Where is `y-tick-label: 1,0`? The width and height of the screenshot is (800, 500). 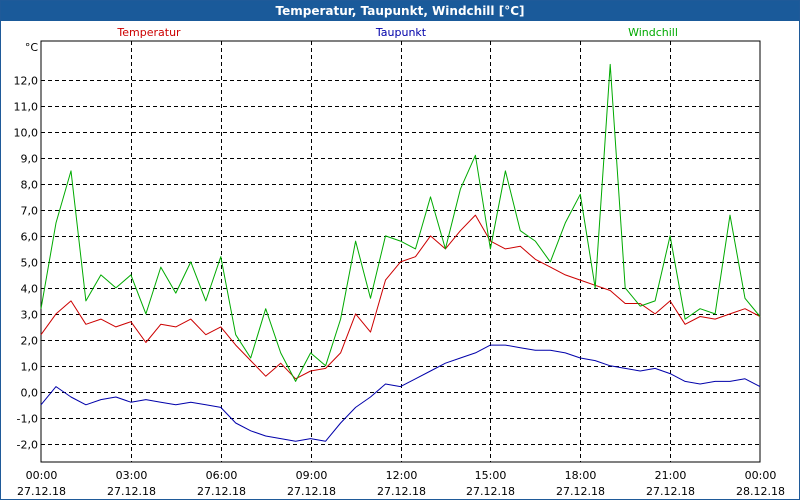
y-tick-label: 1,0 is located at coordinates (30, 367).